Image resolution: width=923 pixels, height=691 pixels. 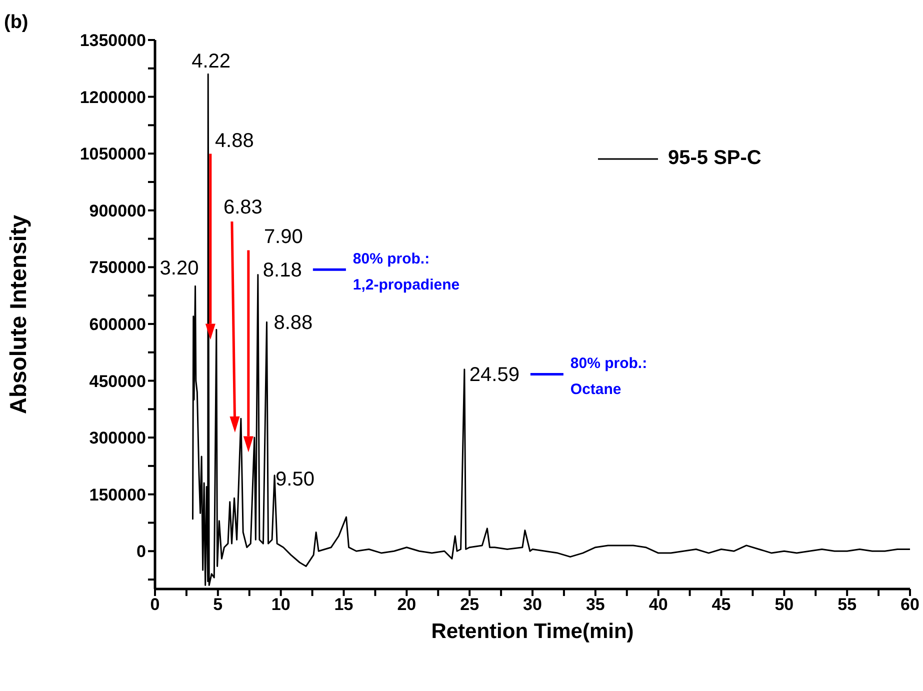 I want to click on y-tick-label: 1050000, so click(x=113, y=154).